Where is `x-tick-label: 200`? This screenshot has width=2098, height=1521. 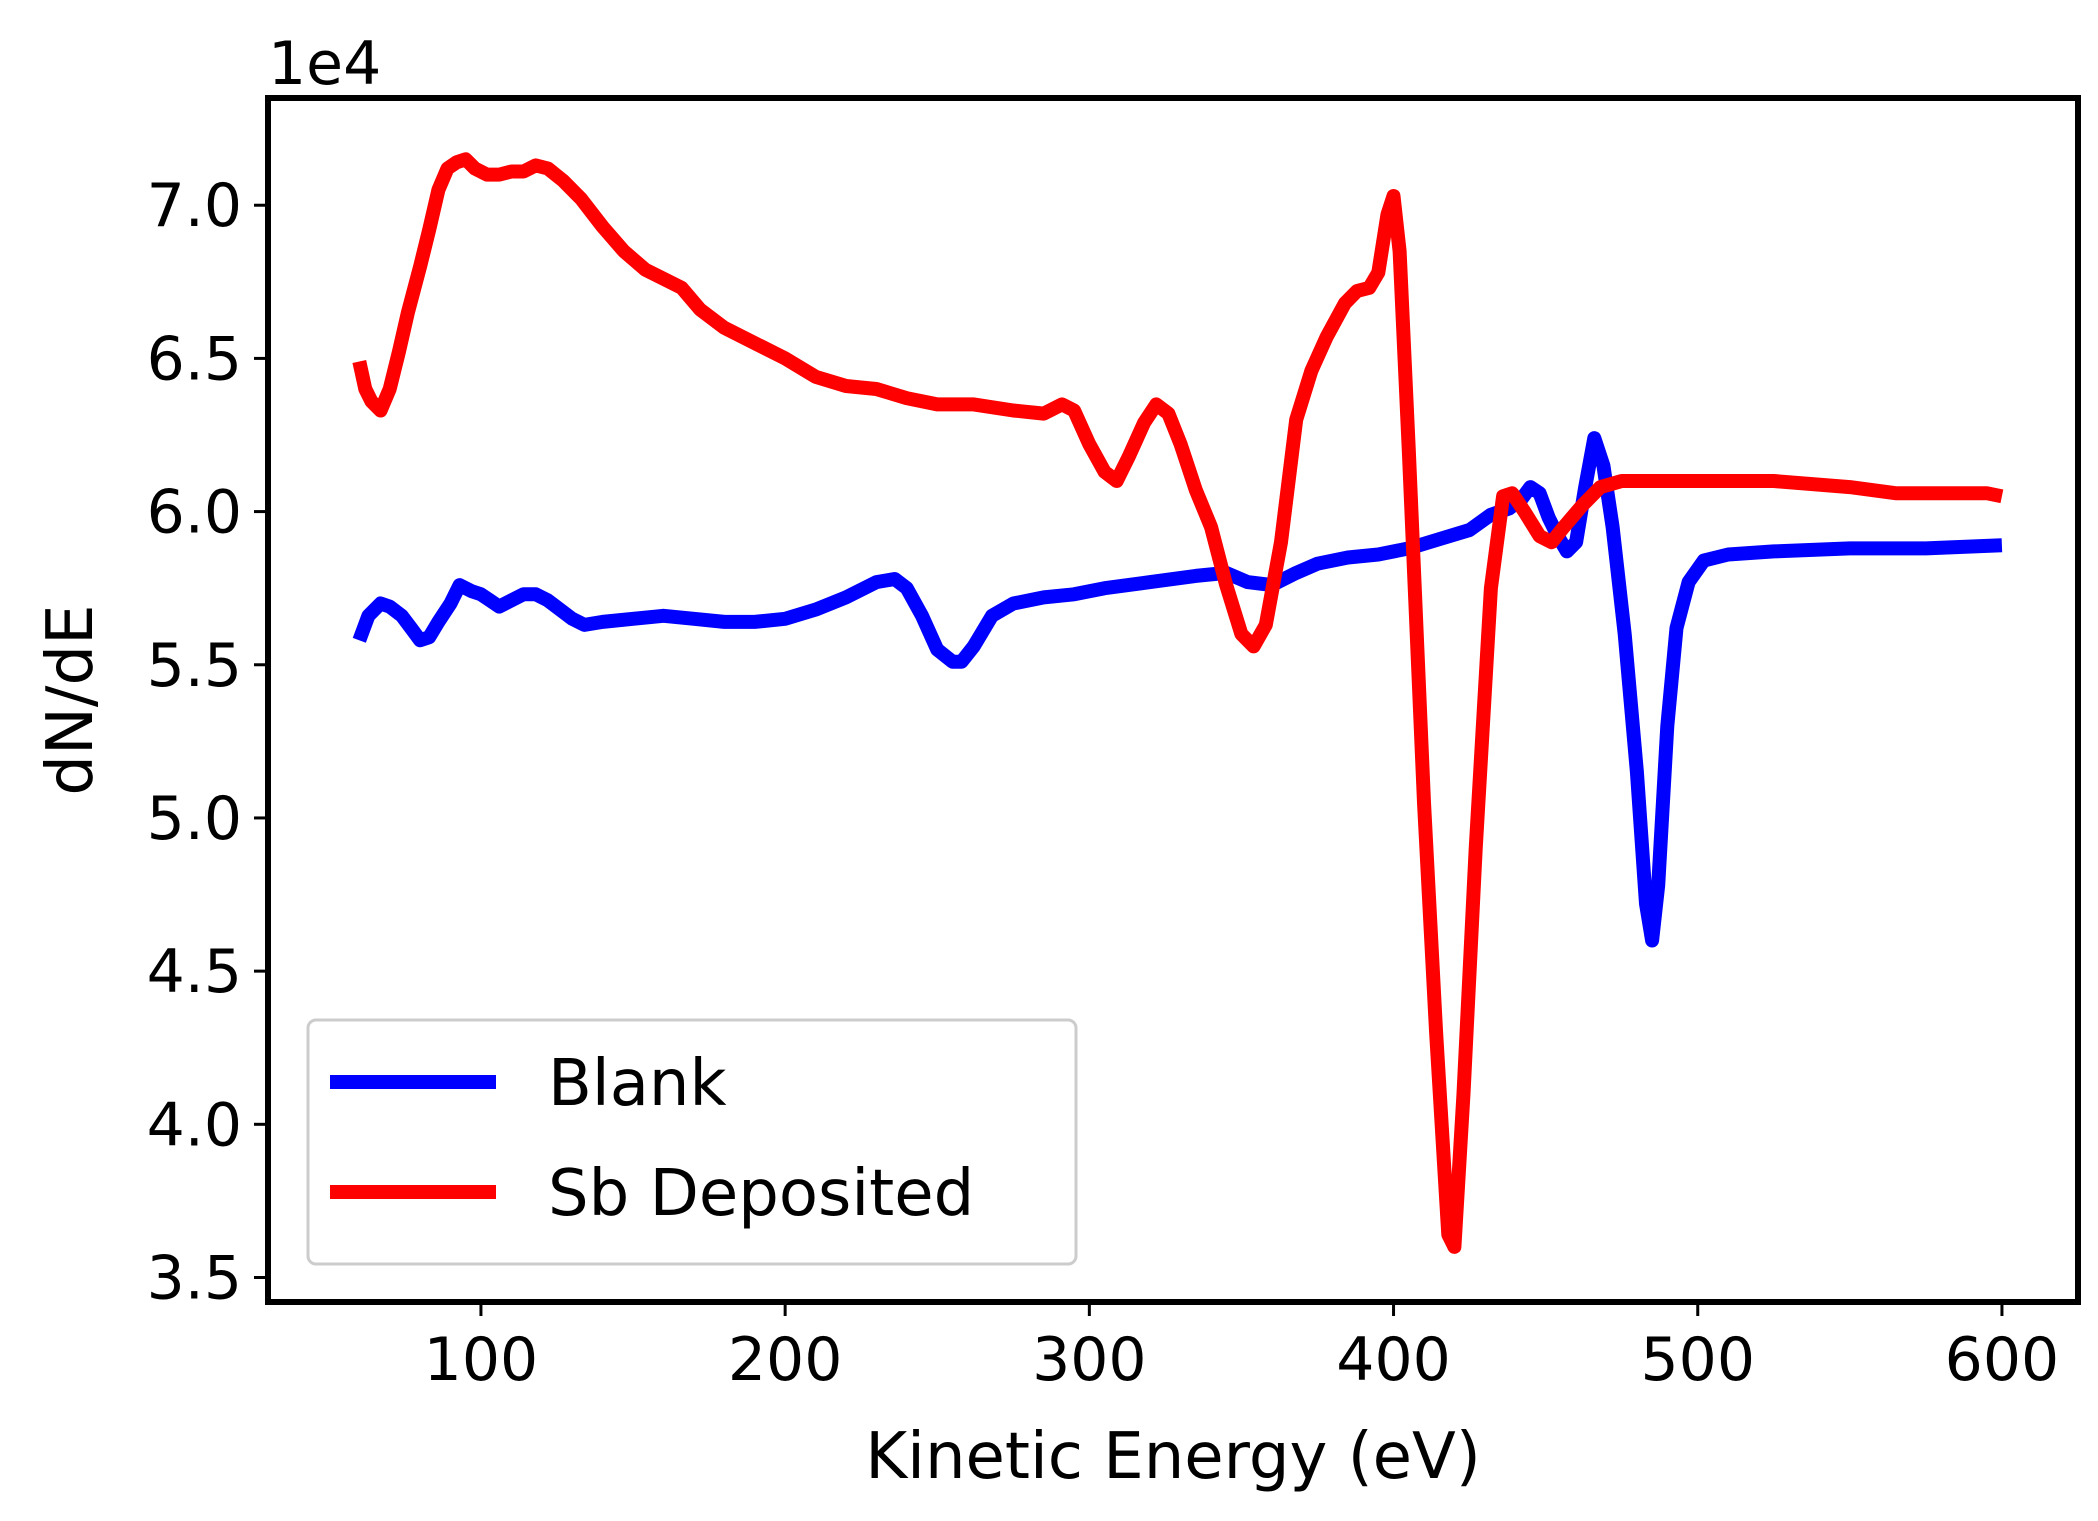 x-tick-label: 200 is located at coordinates (785, 1360).